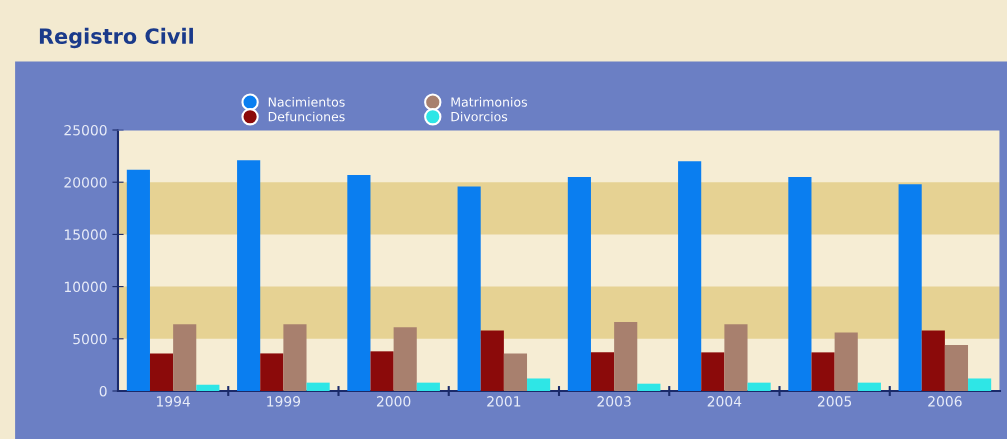 The image size is (1007, 439). I want to click on y-tick-label: 10000, so click(85, 287).